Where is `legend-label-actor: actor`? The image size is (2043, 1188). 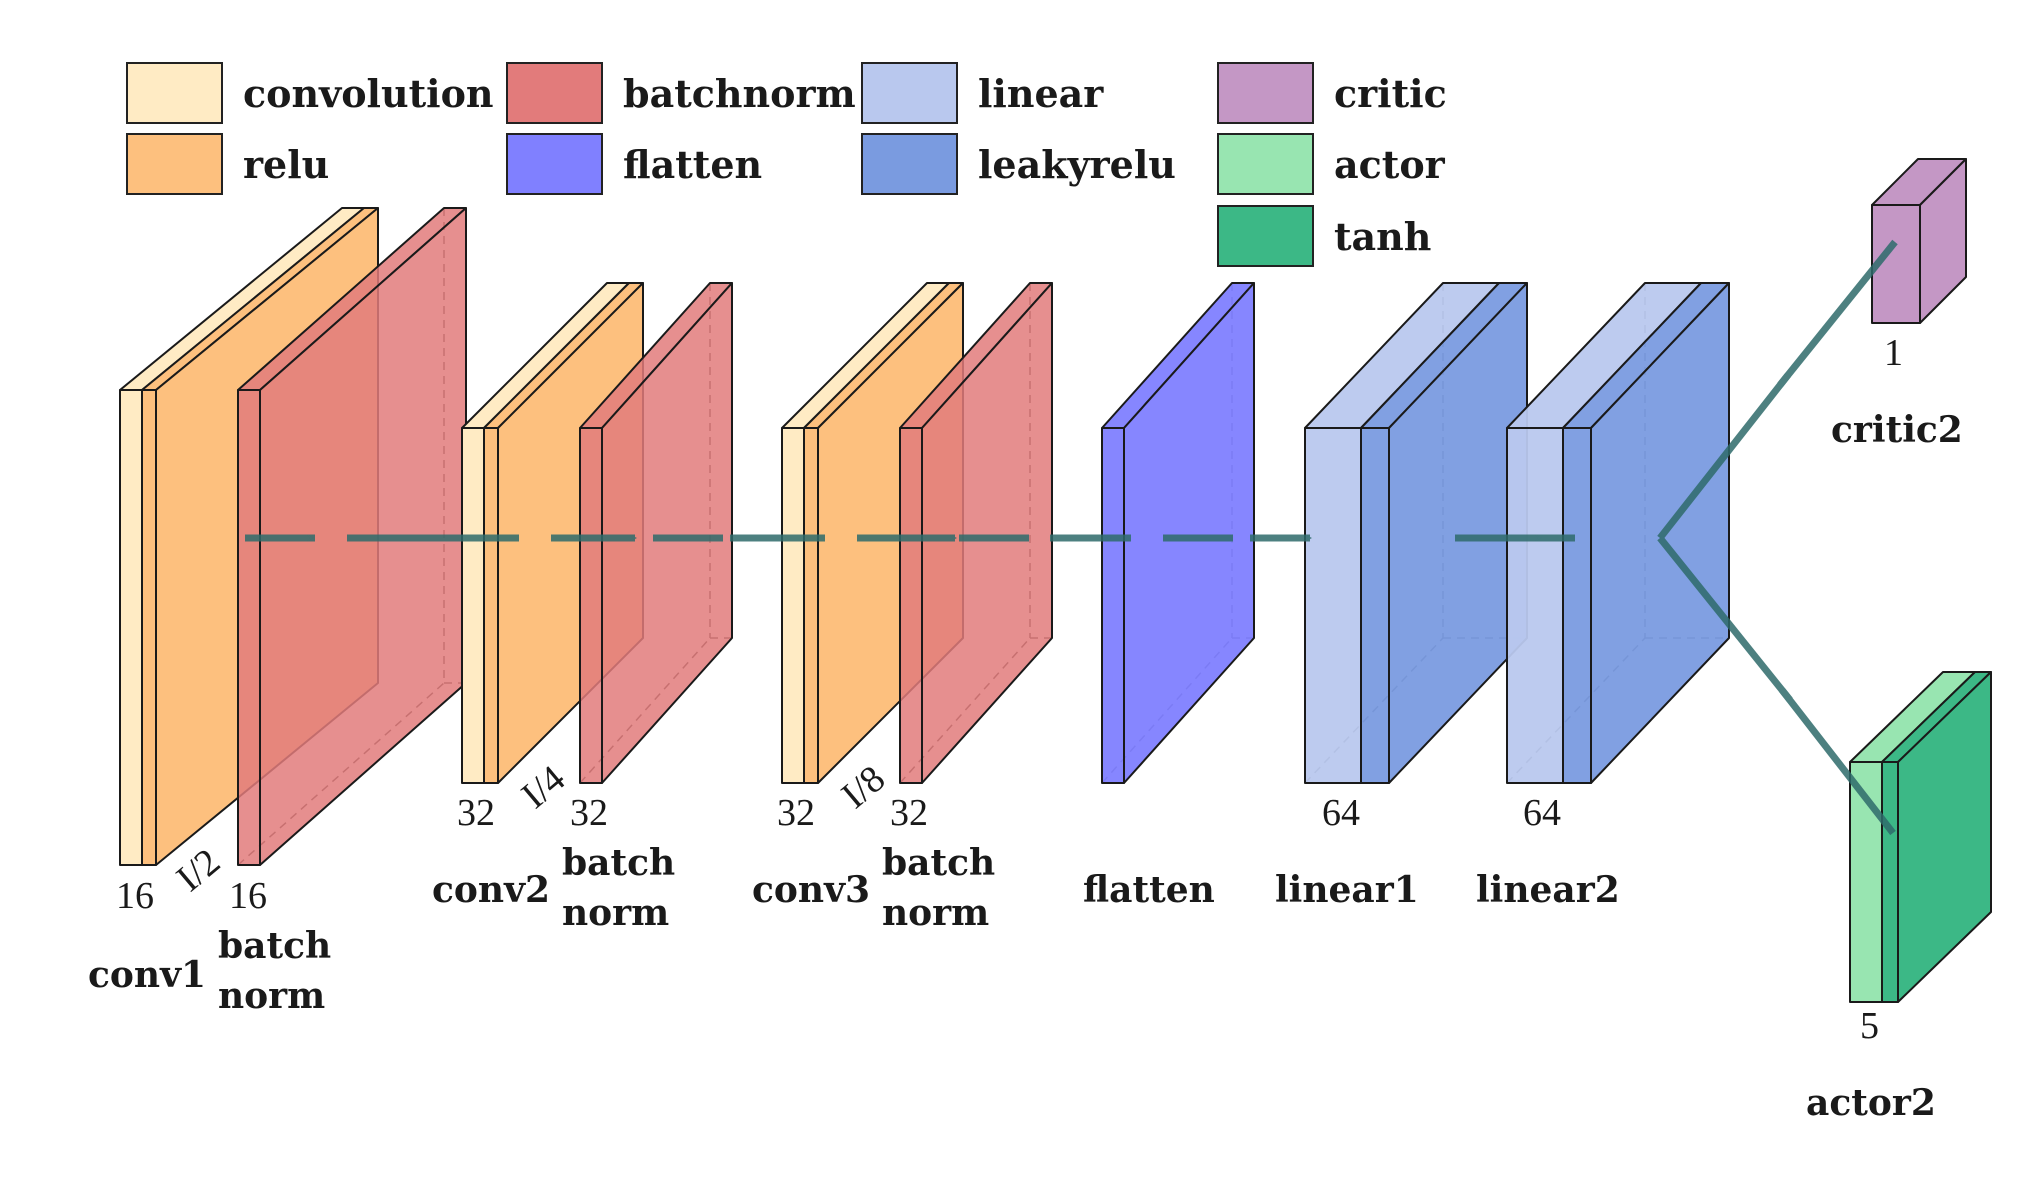
legend-label-actor: actor is located at coordinates (1390, 164).